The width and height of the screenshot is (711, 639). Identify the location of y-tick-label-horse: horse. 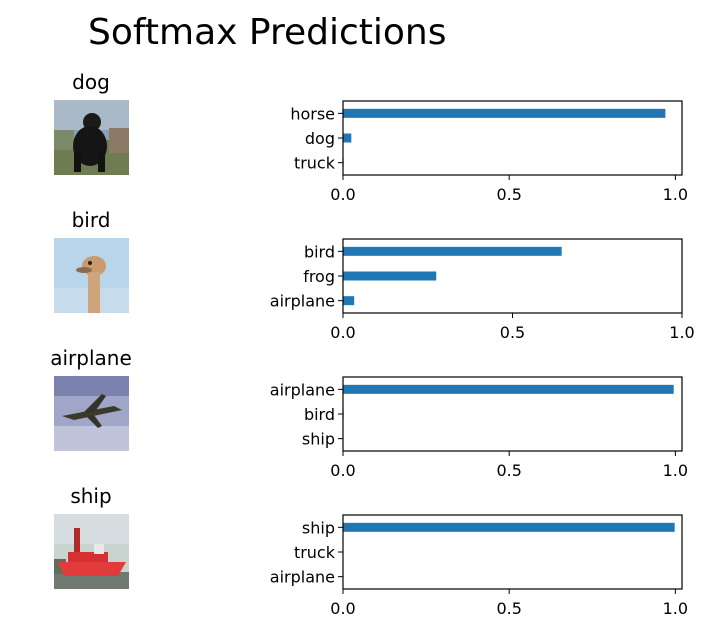
(312, 113).